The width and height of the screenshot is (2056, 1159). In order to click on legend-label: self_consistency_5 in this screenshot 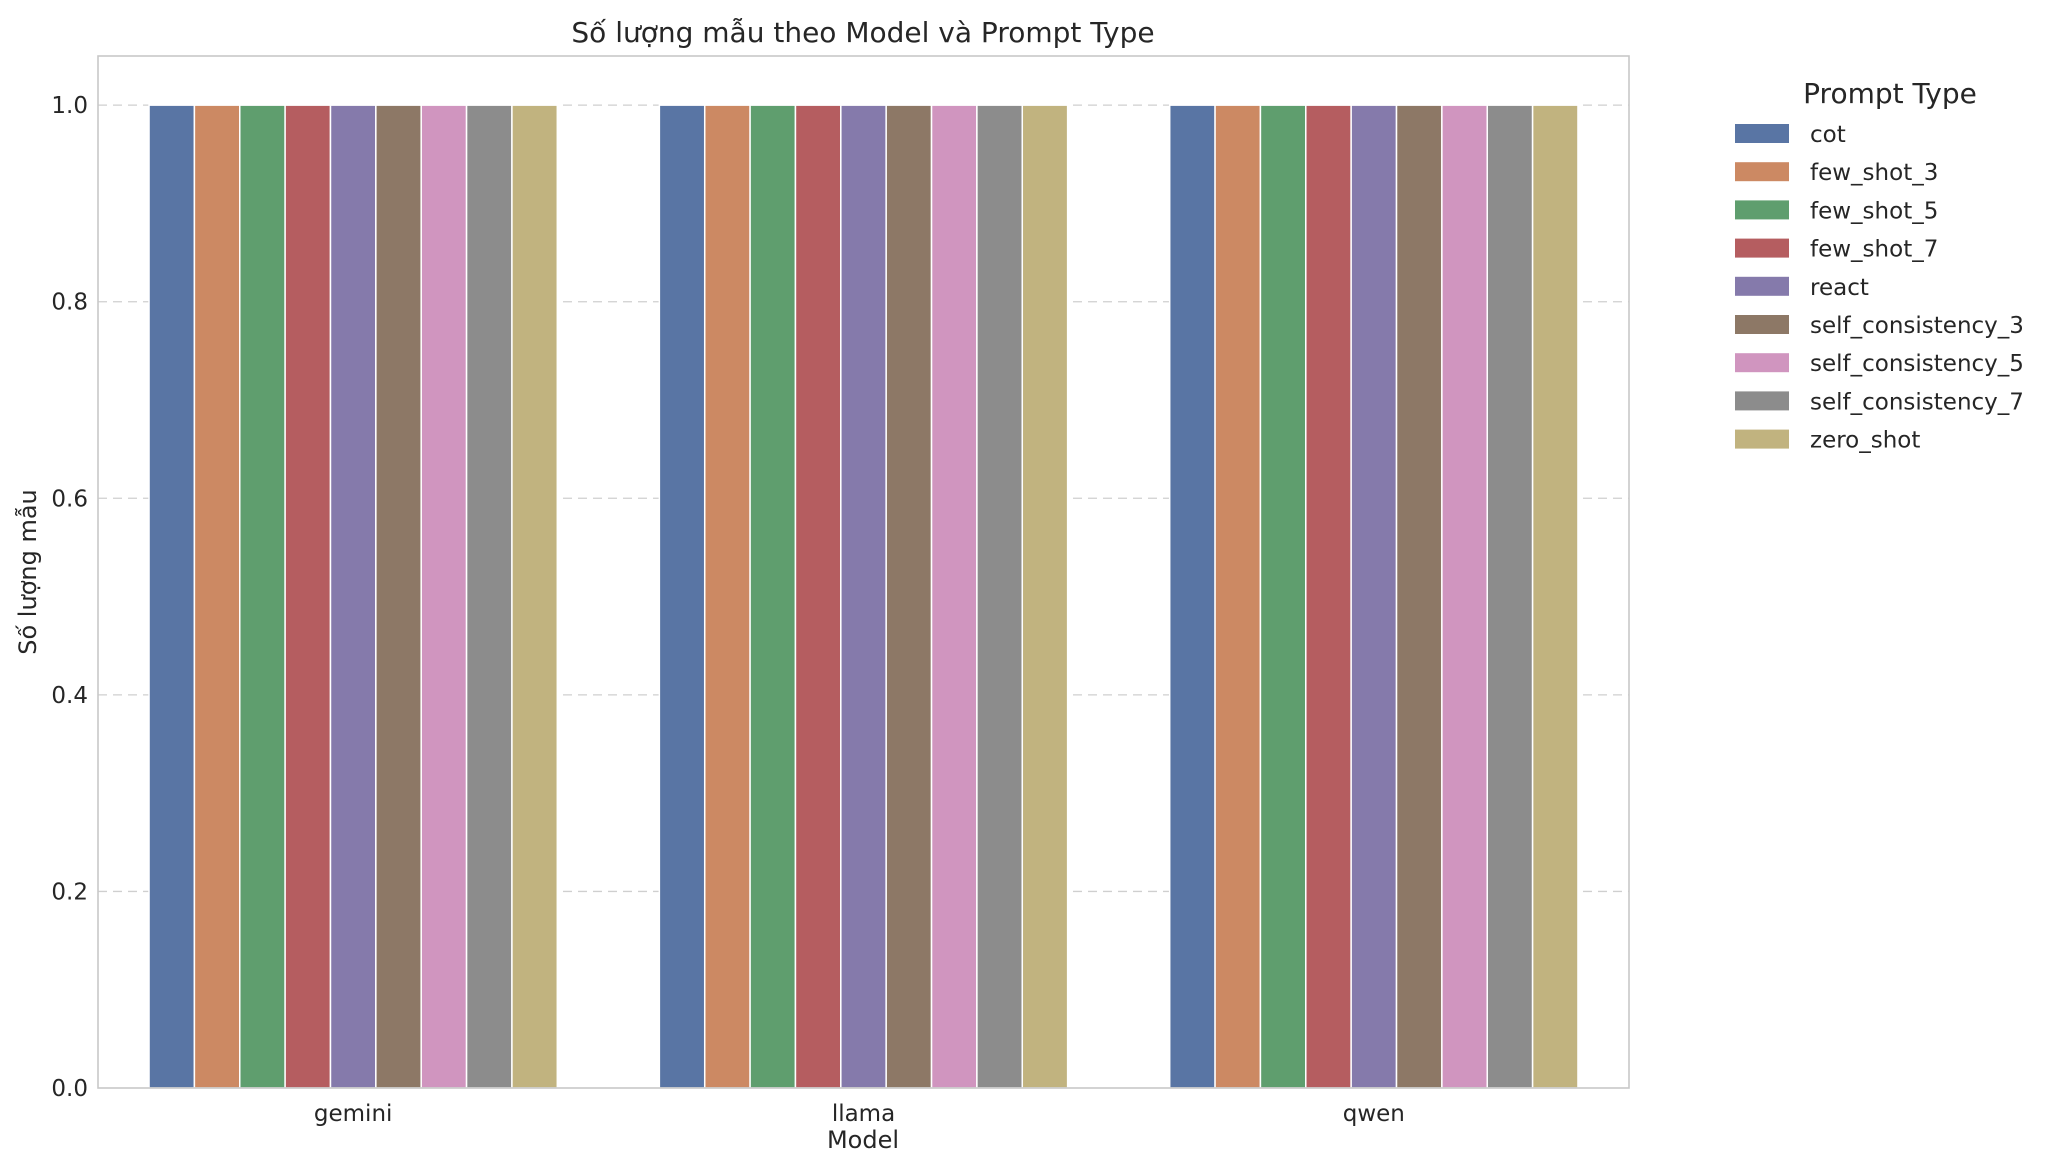, I will do `click(1917, 364)`.